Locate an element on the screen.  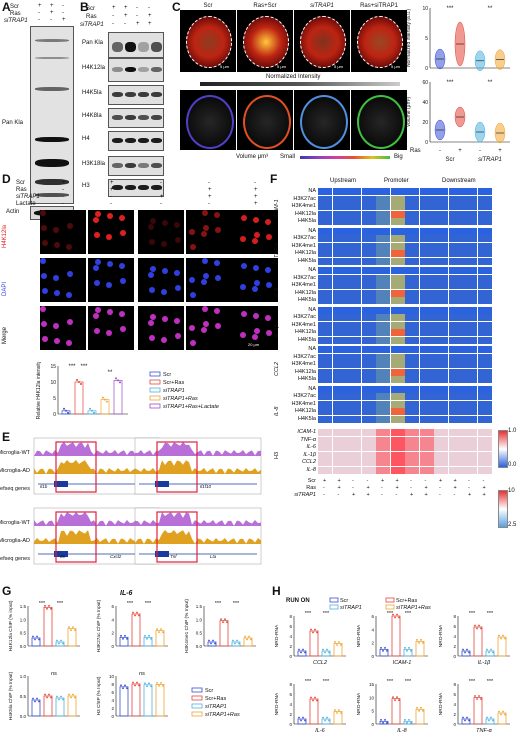
a-row-scr: Scr is located at coordinates (14, 7).